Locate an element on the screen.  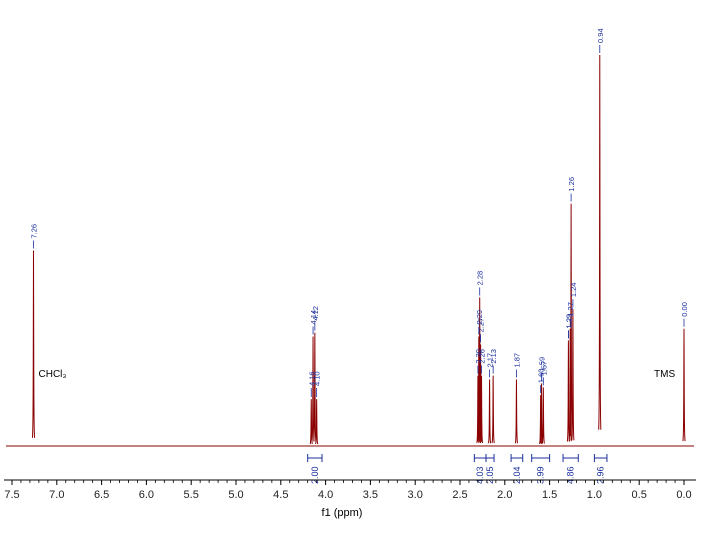
peak-label: 4.10 is located at coordinates (317, 384).